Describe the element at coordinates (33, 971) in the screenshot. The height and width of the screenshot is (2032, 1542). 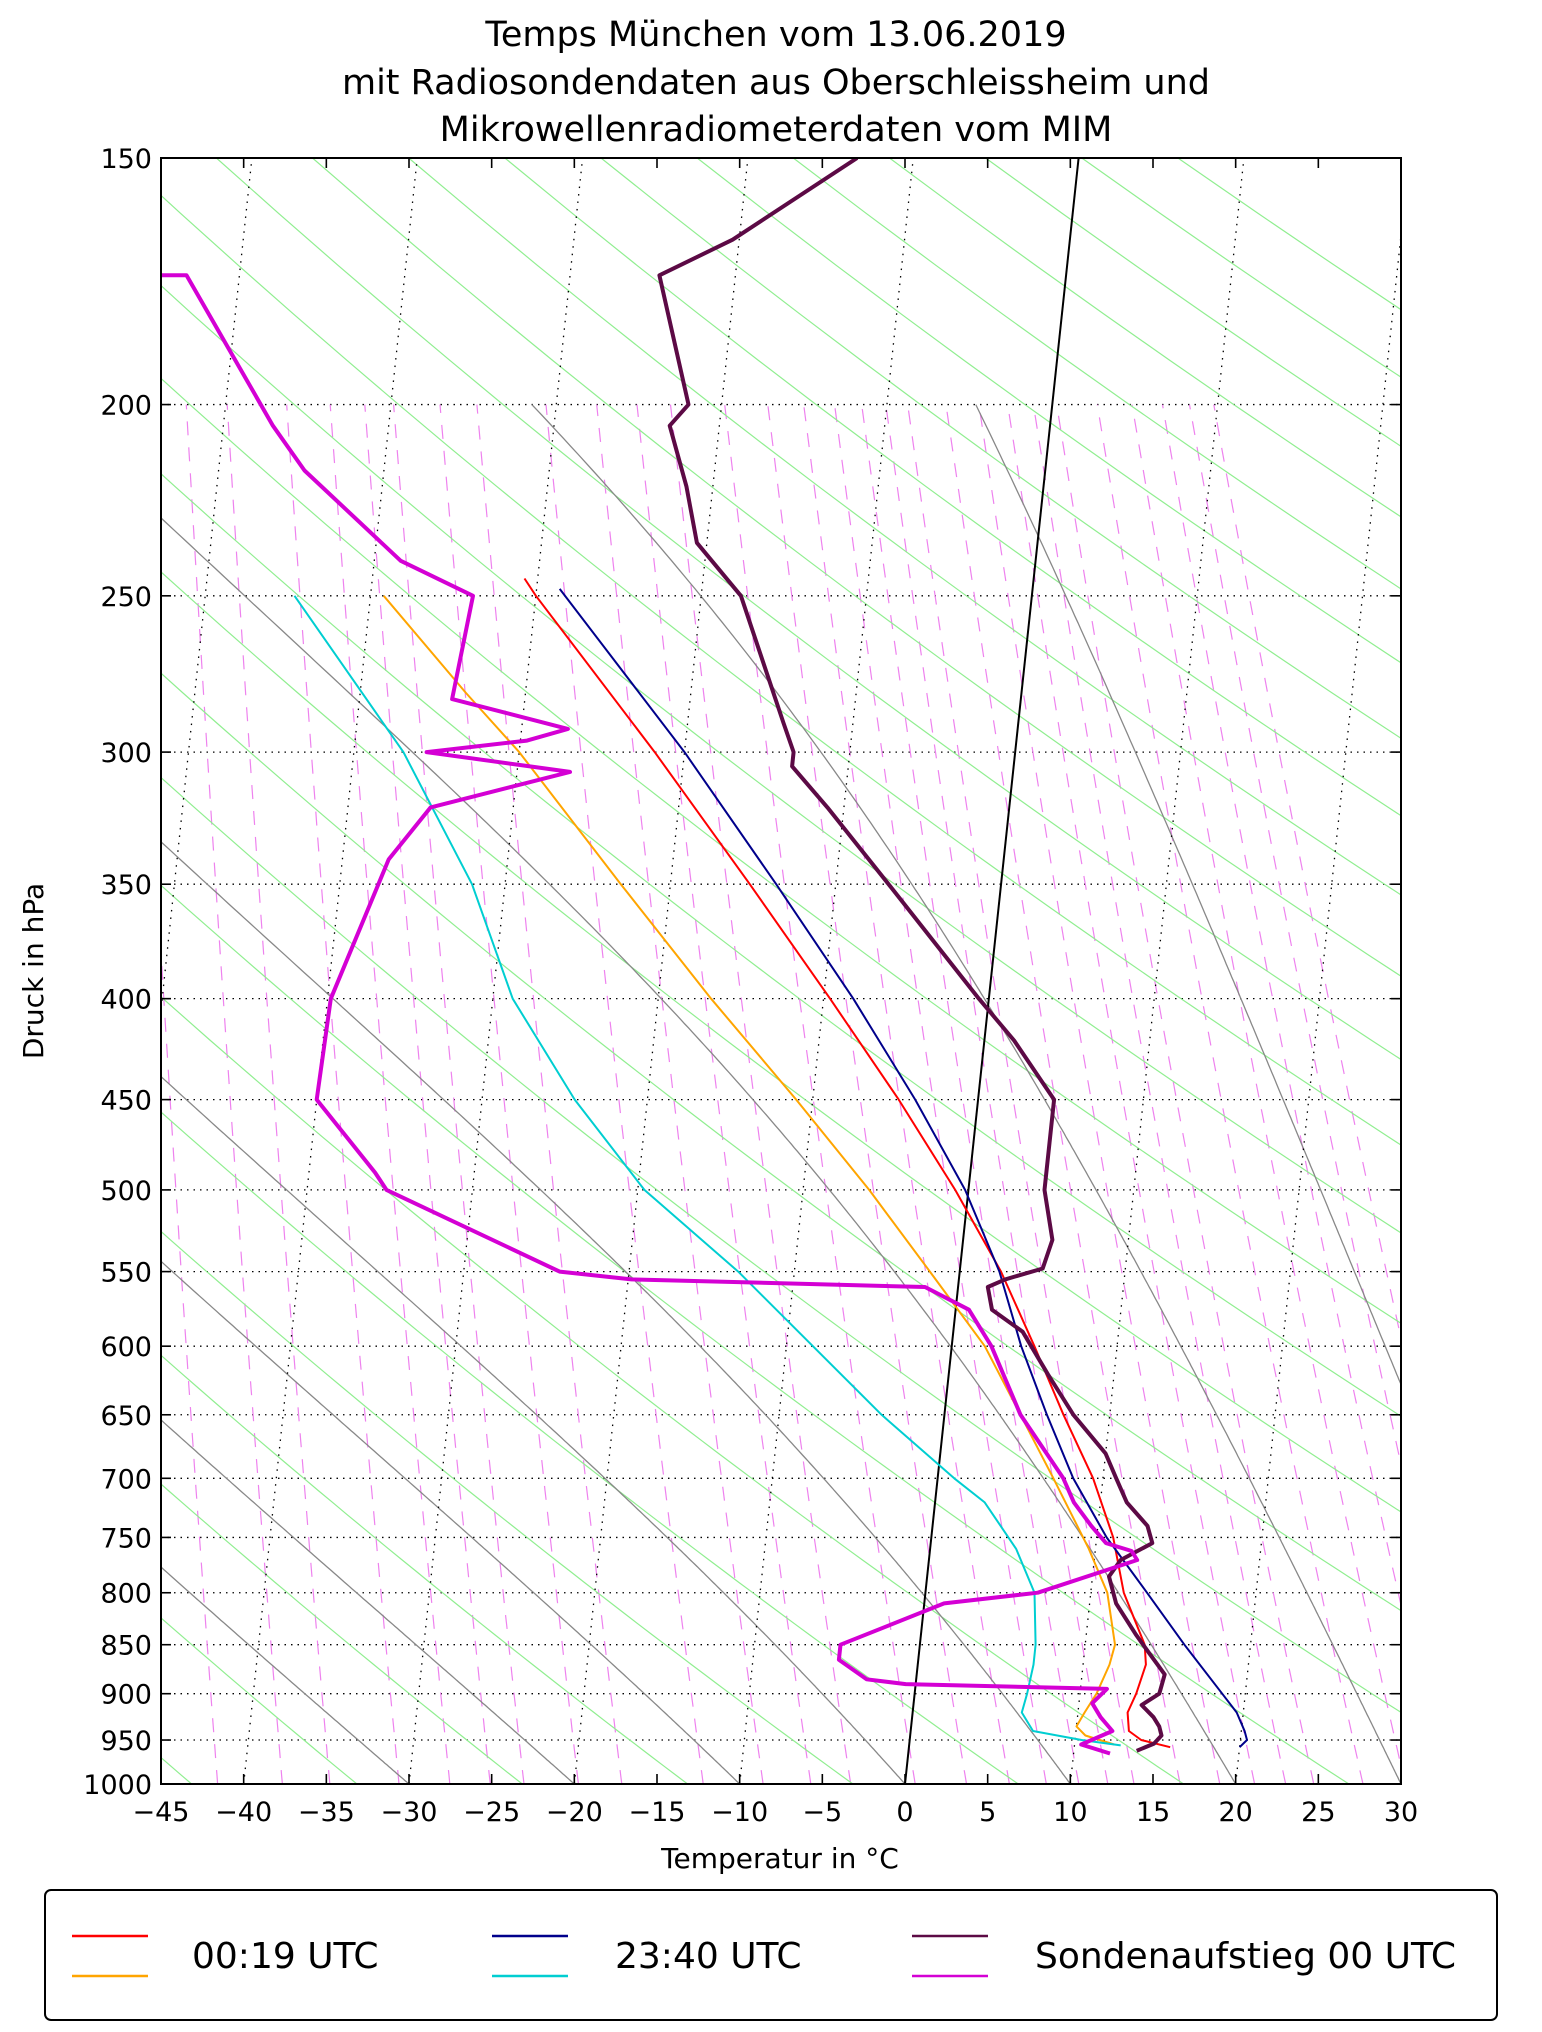
I see `y-axis-label: Druck in hPa` at that location.